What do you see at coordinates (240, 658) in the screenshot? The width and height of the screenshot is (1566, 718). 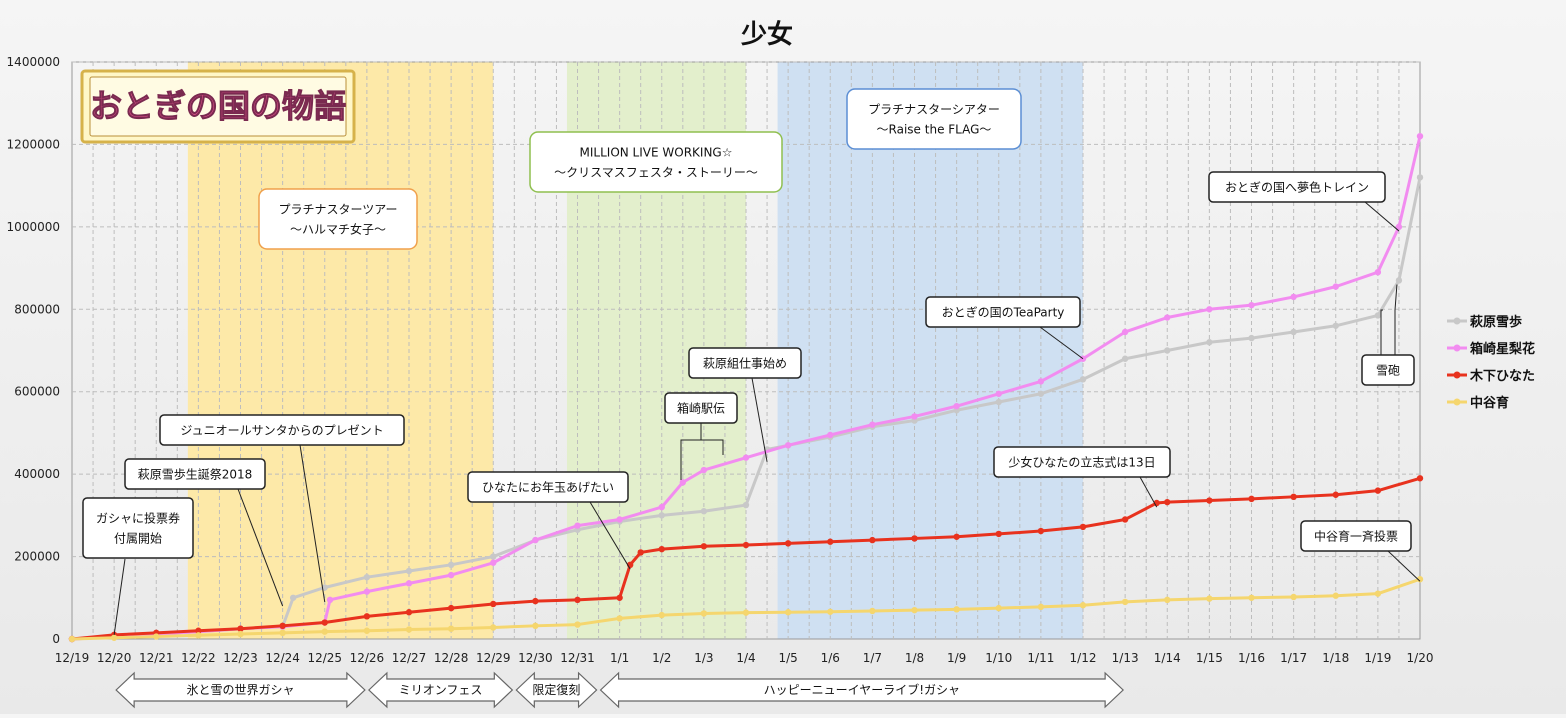 I see `x-tick-label: 12/23` at bounding box center [240, 658].